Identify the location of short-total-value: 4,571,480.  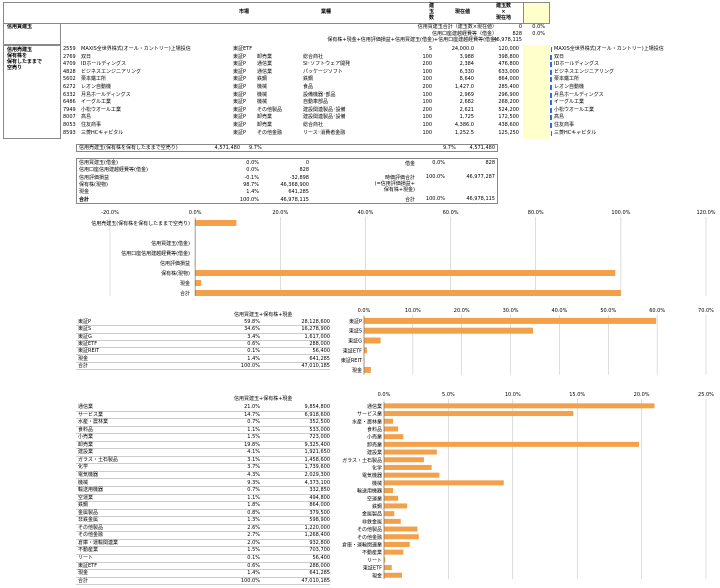
(227, 148).